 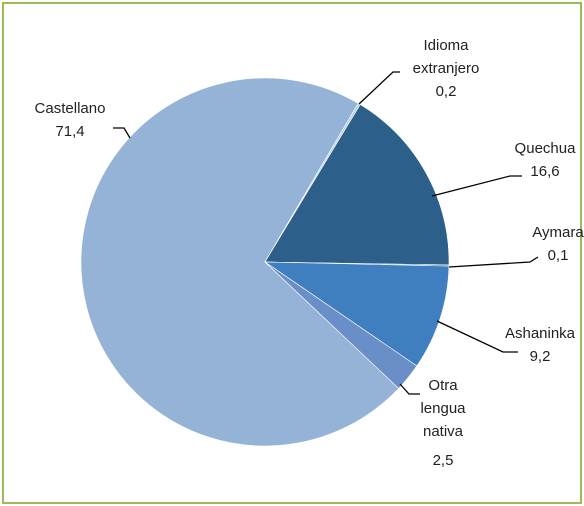 I want to click on value-label: 71,4, so click(x=70, y=131).